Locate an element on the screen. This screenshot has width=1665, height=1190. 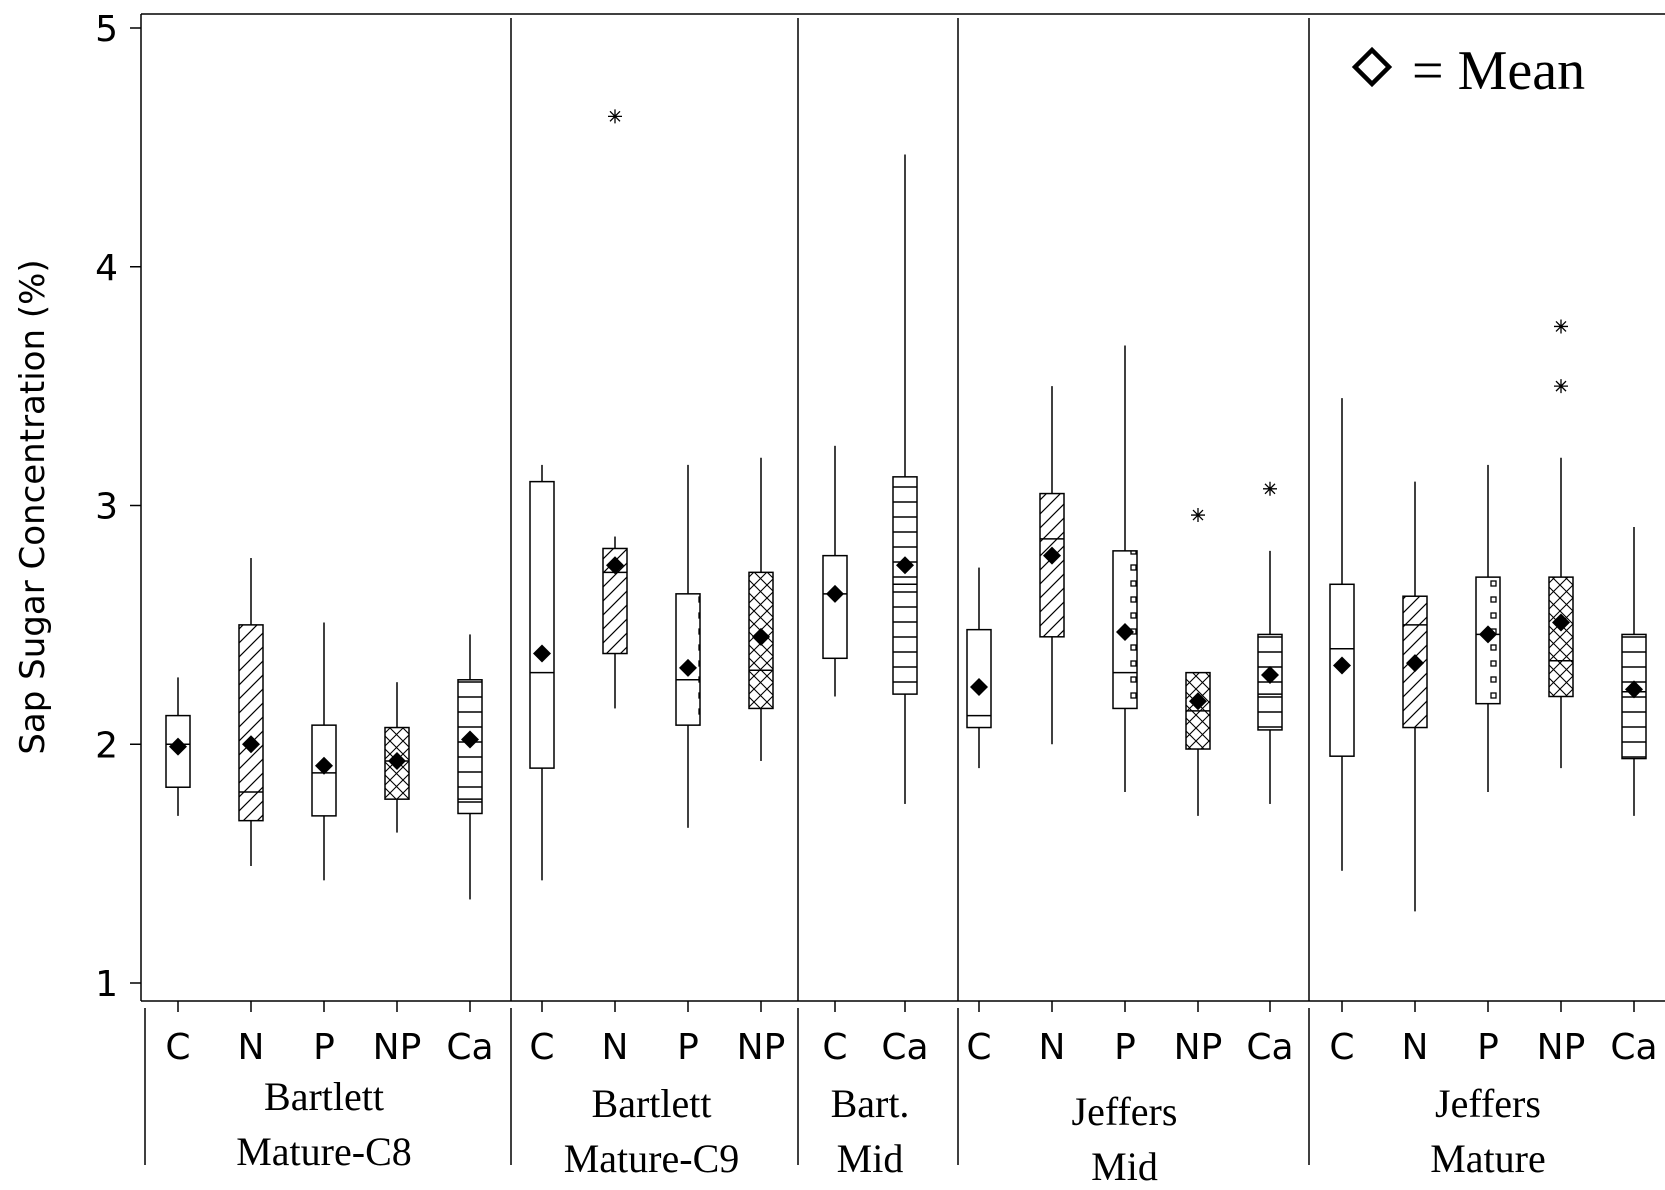
y-tick-label: 1 is located at coordinates (106, 984).